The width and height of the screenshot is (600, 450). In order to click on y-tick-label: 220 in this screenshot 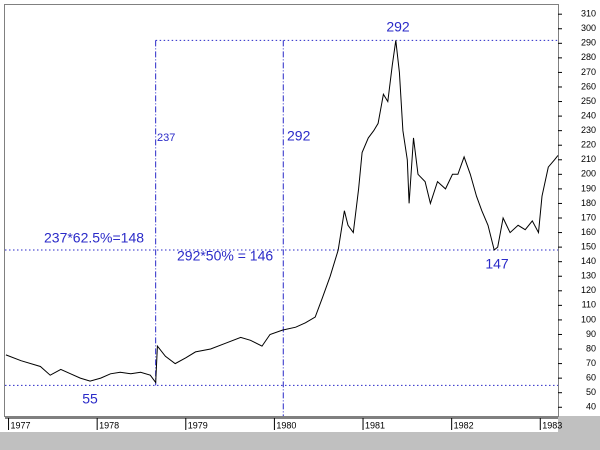, I will do `click(588, 145)`.